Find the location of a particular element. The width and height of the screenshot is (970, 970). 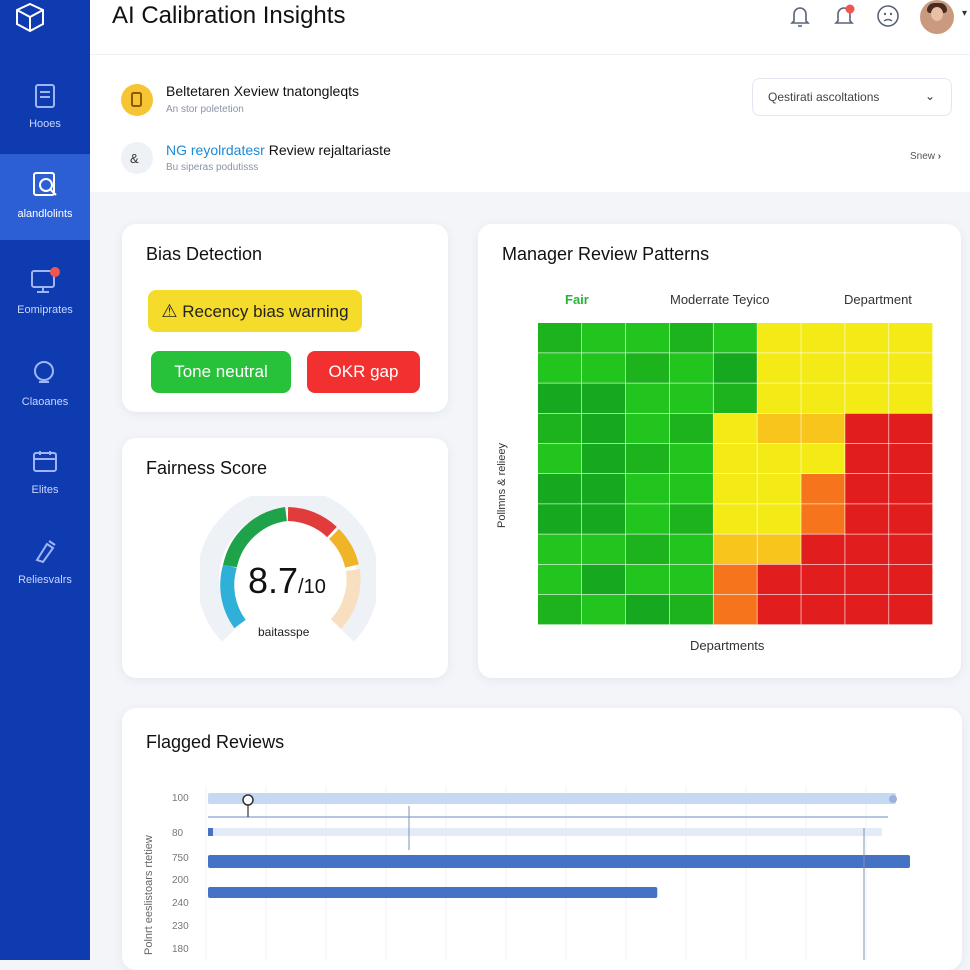

fairness-score-value: 8.7/10 is located at coordinates (287, 581).